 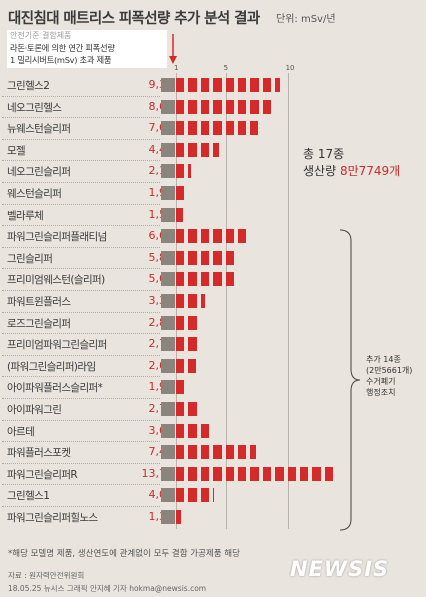 I want to click on category-label: 프리미엄파워그린슬리퍼, so click(x=57, y=345).